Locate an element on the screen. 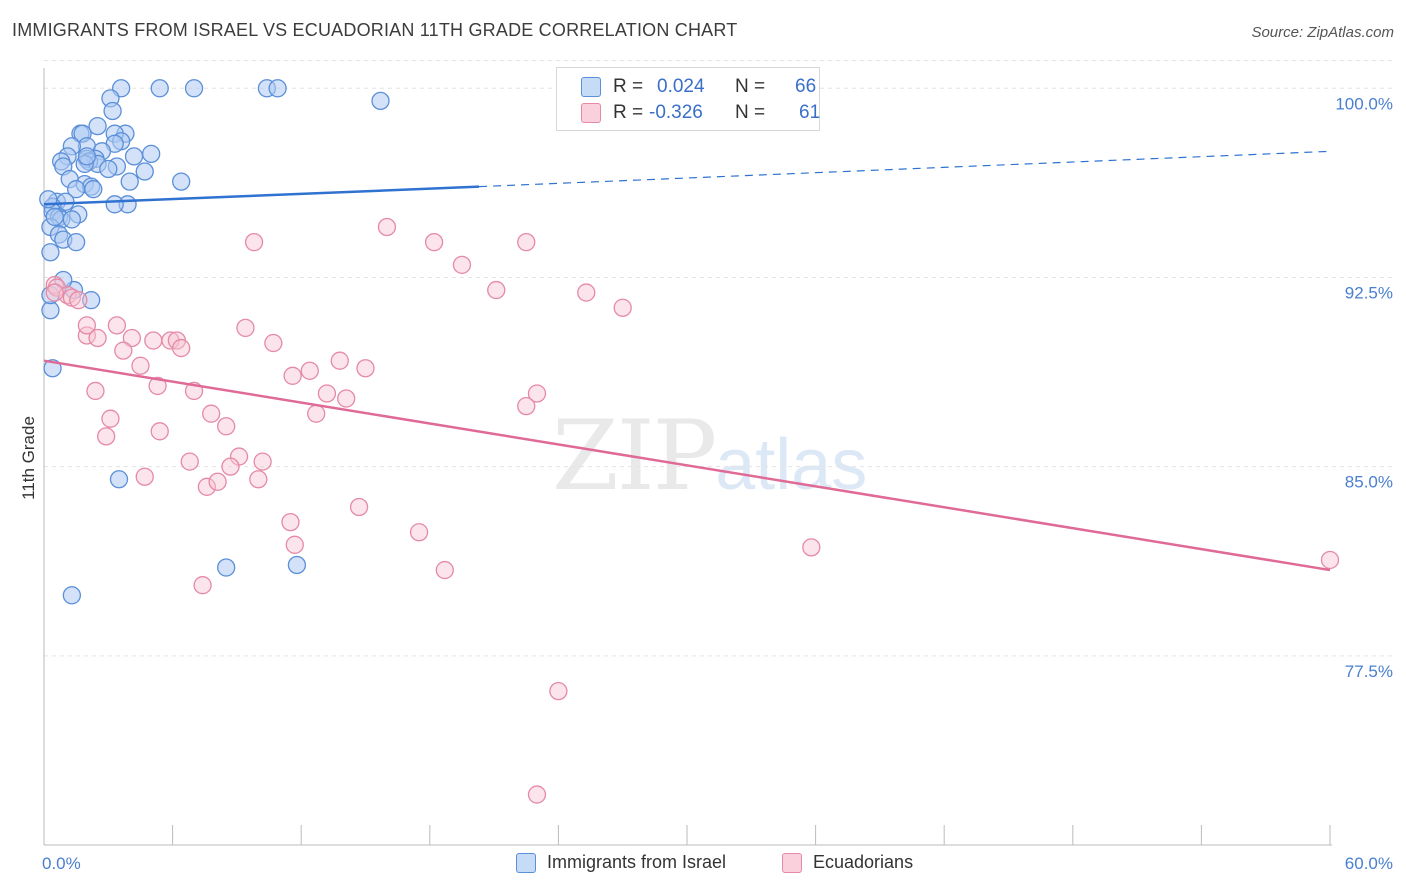 The height and width of the screenshot is (892, 1406). legend-label-ecuador: Ecuadorians is located at coordinates (863, 862).